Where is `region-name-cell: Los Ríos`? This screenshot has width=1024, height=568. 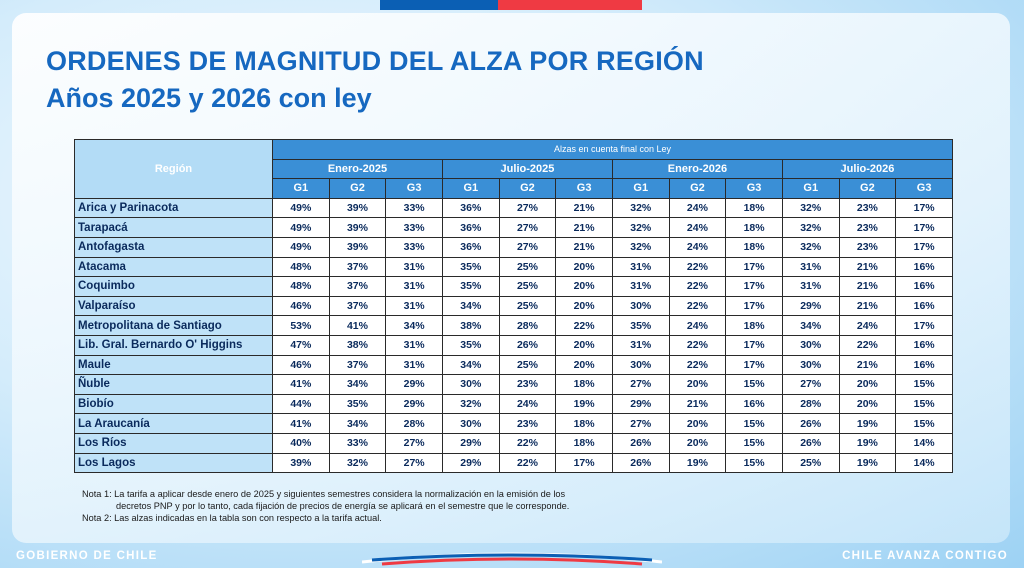 region-name-cell: Los Ríos is located at coordinates (173, 443).